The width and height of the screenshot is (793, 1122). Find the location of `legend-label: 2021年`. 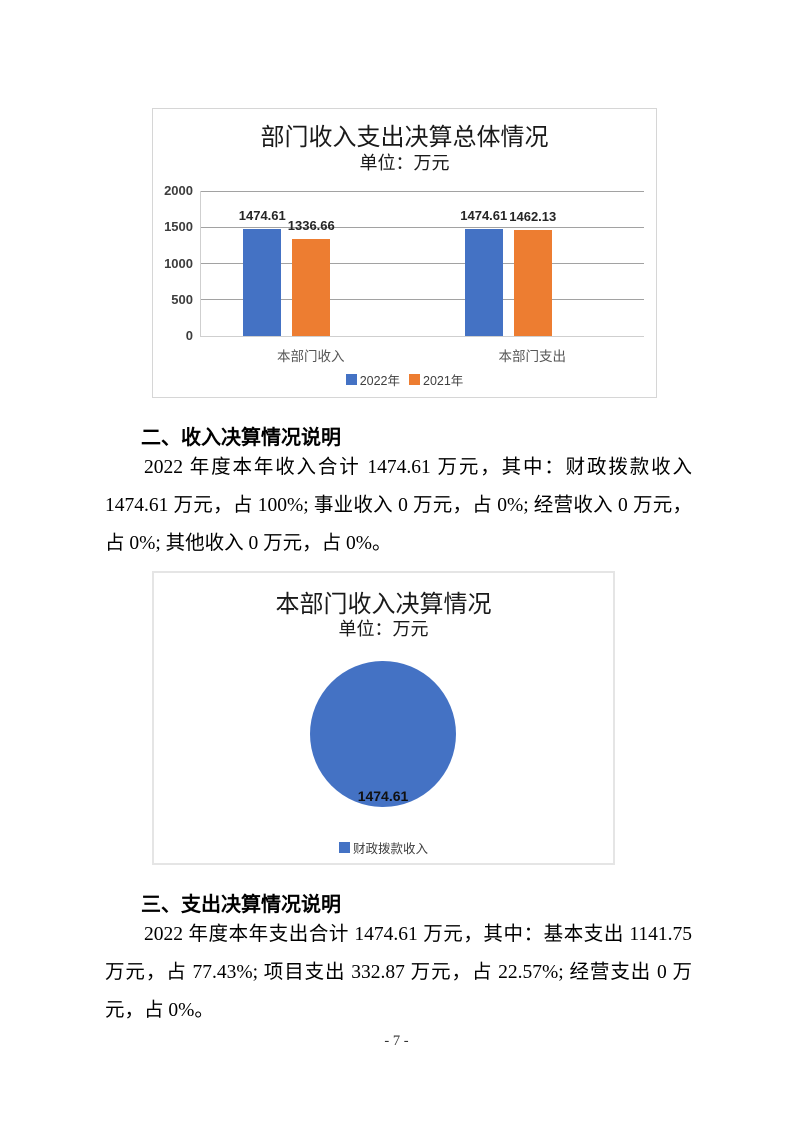

legend-label: 2021年 is located at coordinates (443, 381).